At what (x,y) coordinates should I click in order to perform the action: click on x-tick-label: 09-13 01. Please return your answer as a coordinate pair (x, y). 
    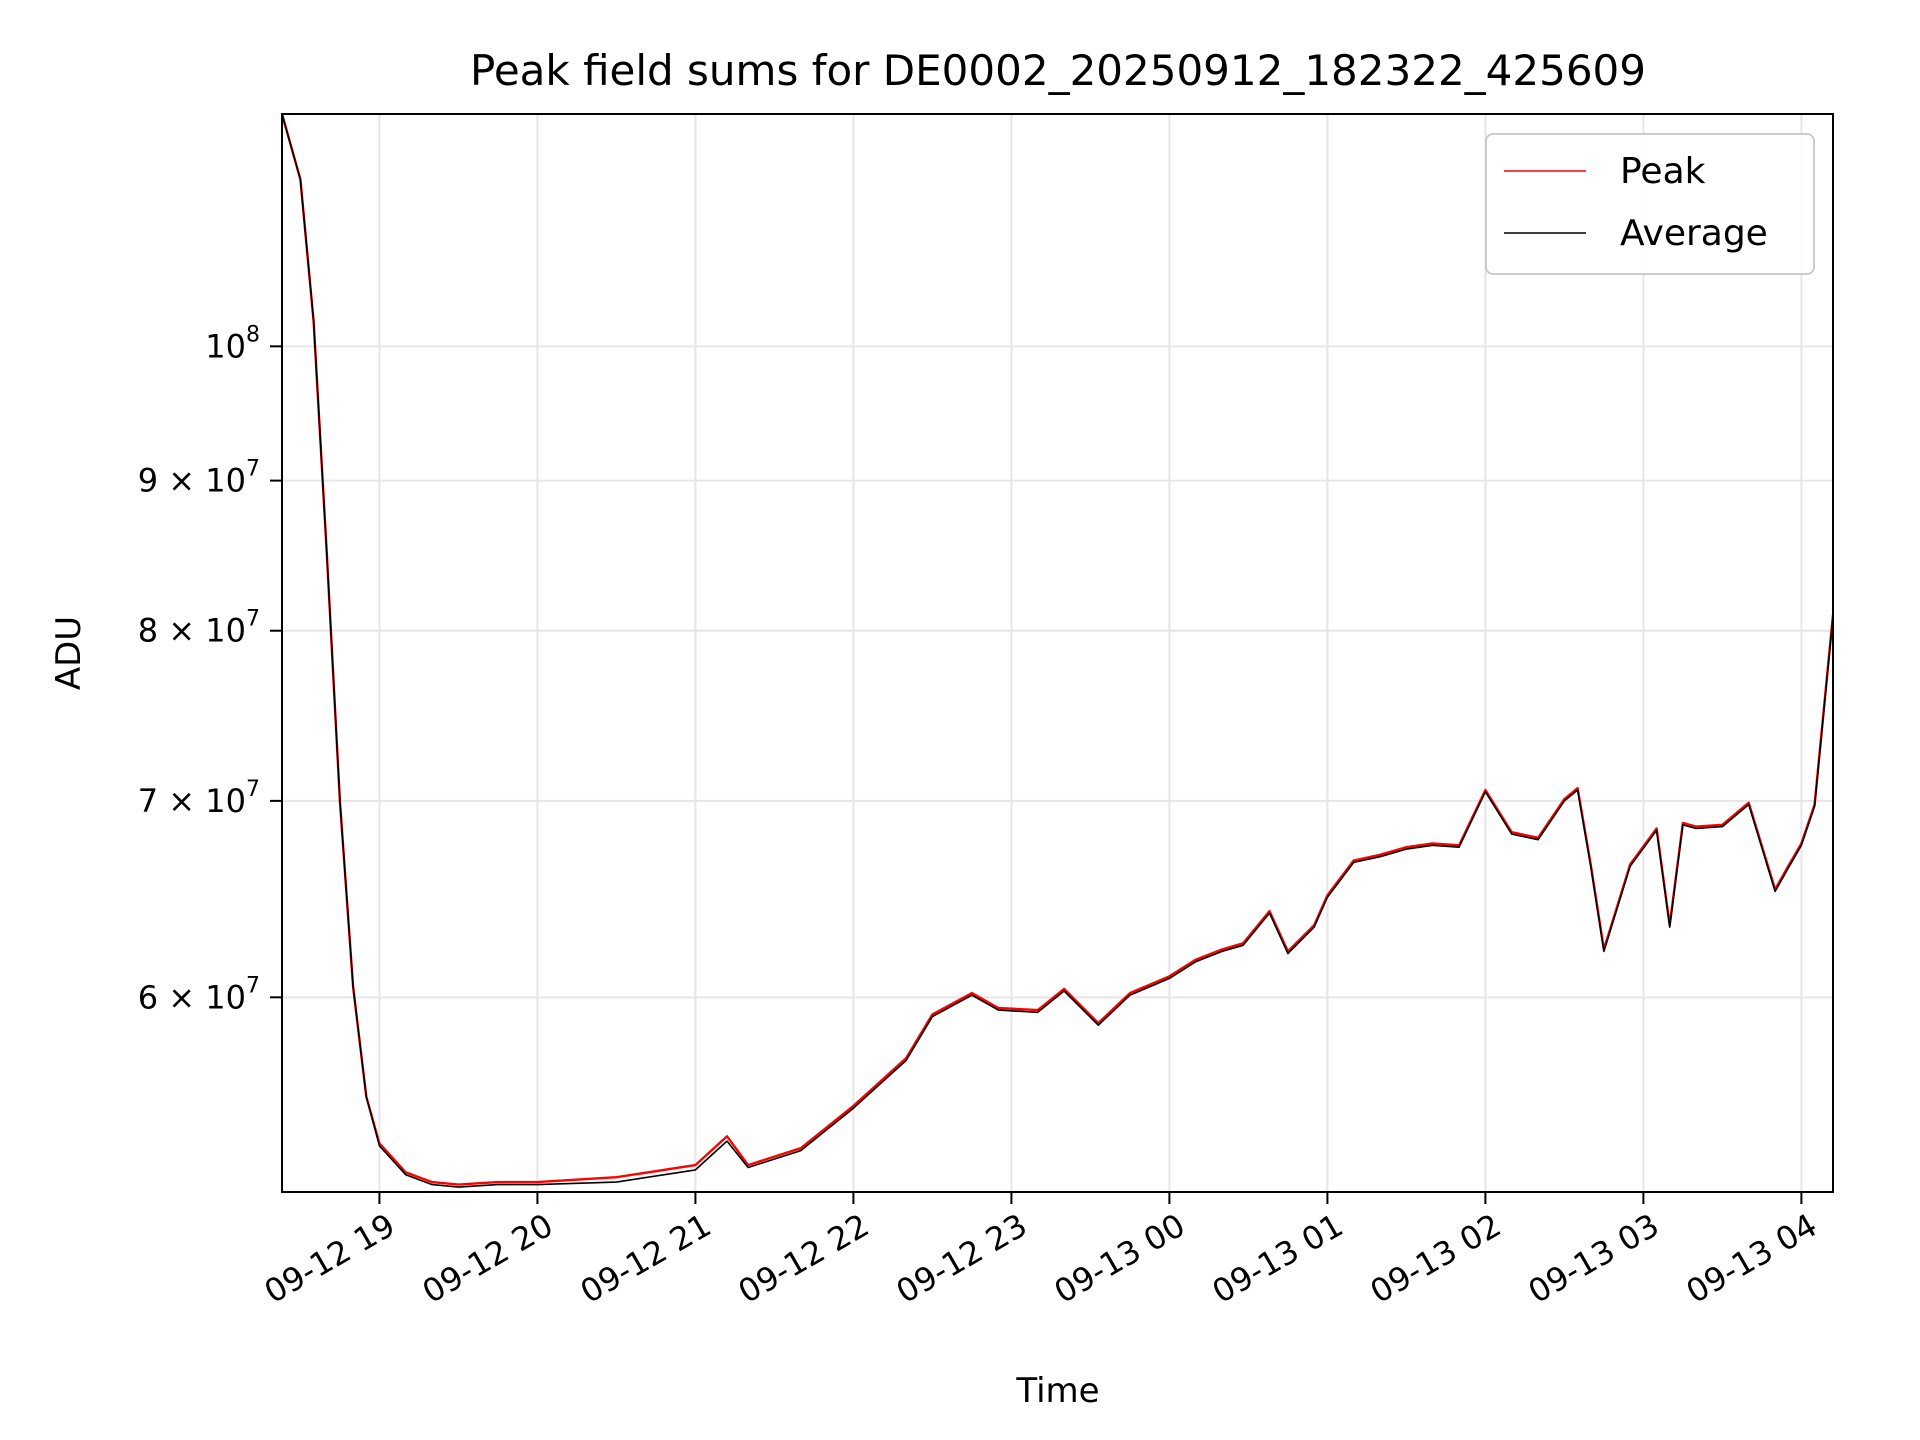
    Looking at the image, I should click on (1278, 1258).